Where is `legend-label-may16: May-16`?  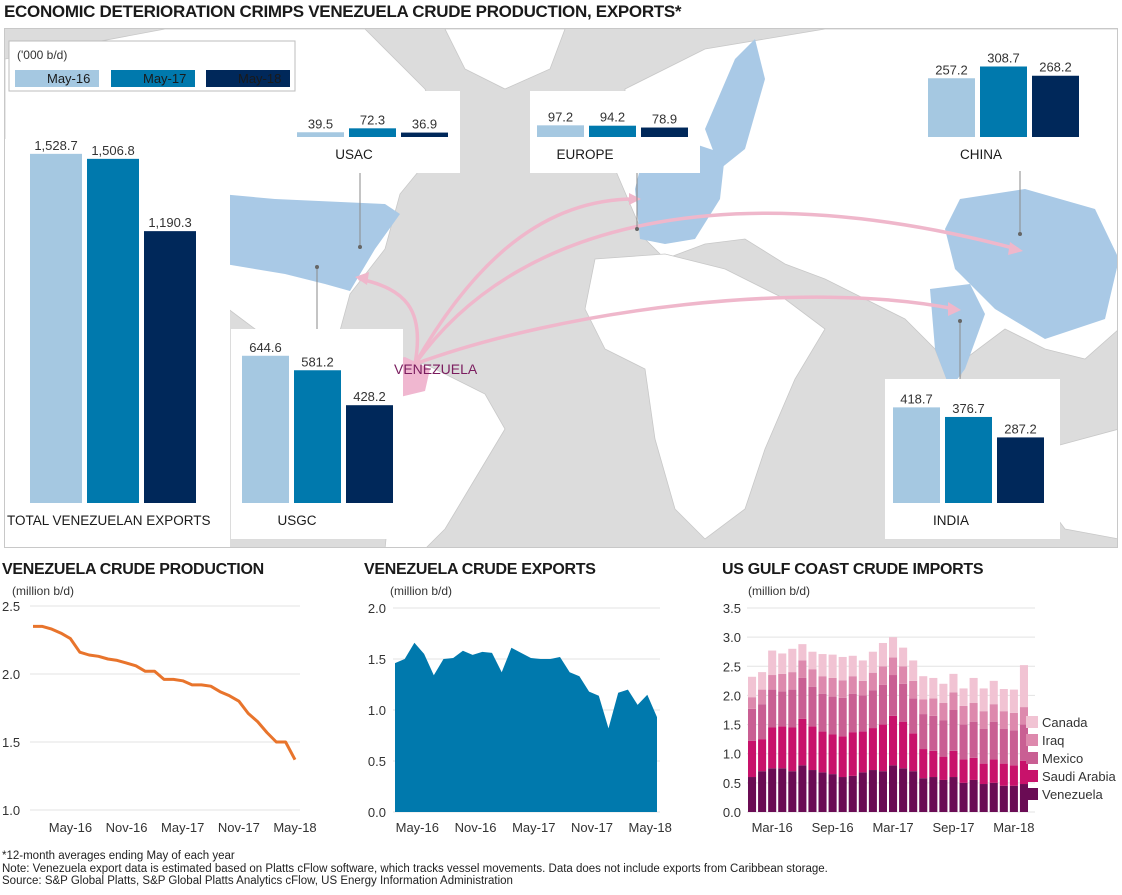
legend-label-may16: May-16 is located at coordinates (68, 78).